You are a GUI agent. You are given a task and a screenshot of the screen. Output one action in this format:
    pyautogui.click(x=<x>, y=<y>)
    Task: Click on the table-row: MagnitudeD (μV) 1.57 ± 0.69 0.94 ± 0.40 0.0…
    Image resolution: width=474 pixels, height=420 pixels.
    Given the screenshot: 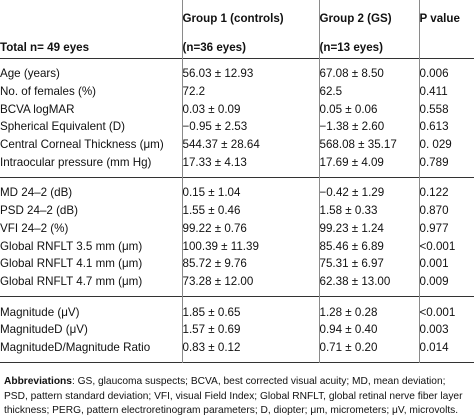 What is the action you would take?
    pyautogui.click(x=237, y=329)
    